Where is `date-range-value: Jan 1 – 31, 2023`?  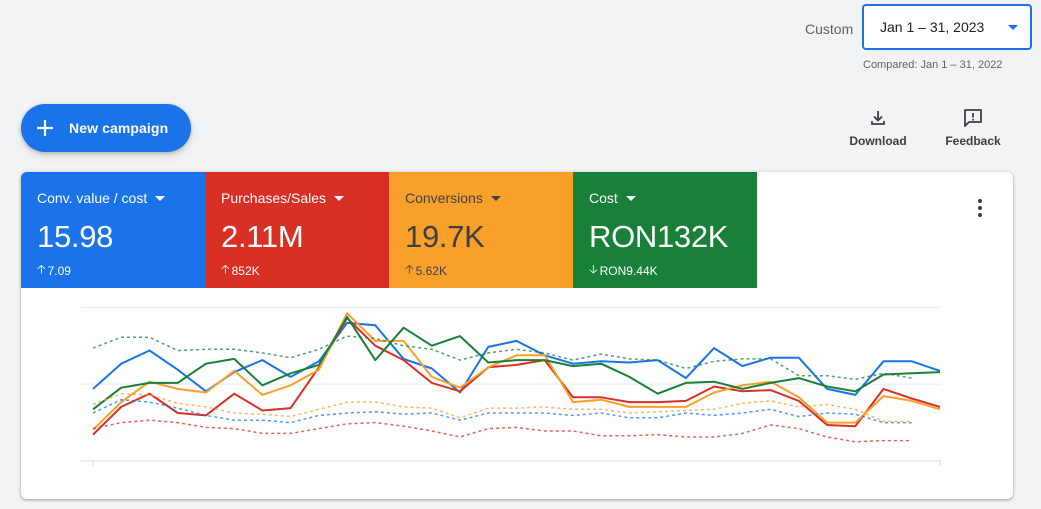 date-range-value: Jan 1 – 31, 2023 is located at coordinates (932, 27).